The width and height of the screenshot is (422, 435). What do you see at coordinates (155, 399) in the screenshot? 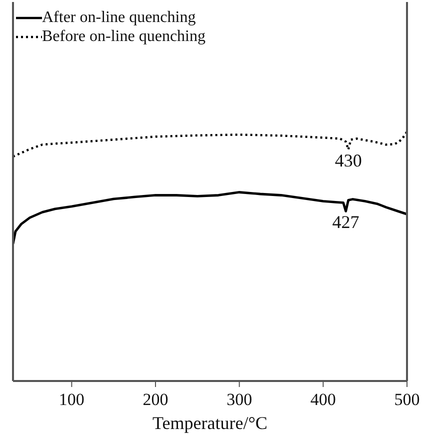
I see `x-tick-label: 200` at bounding box center [155, 399].